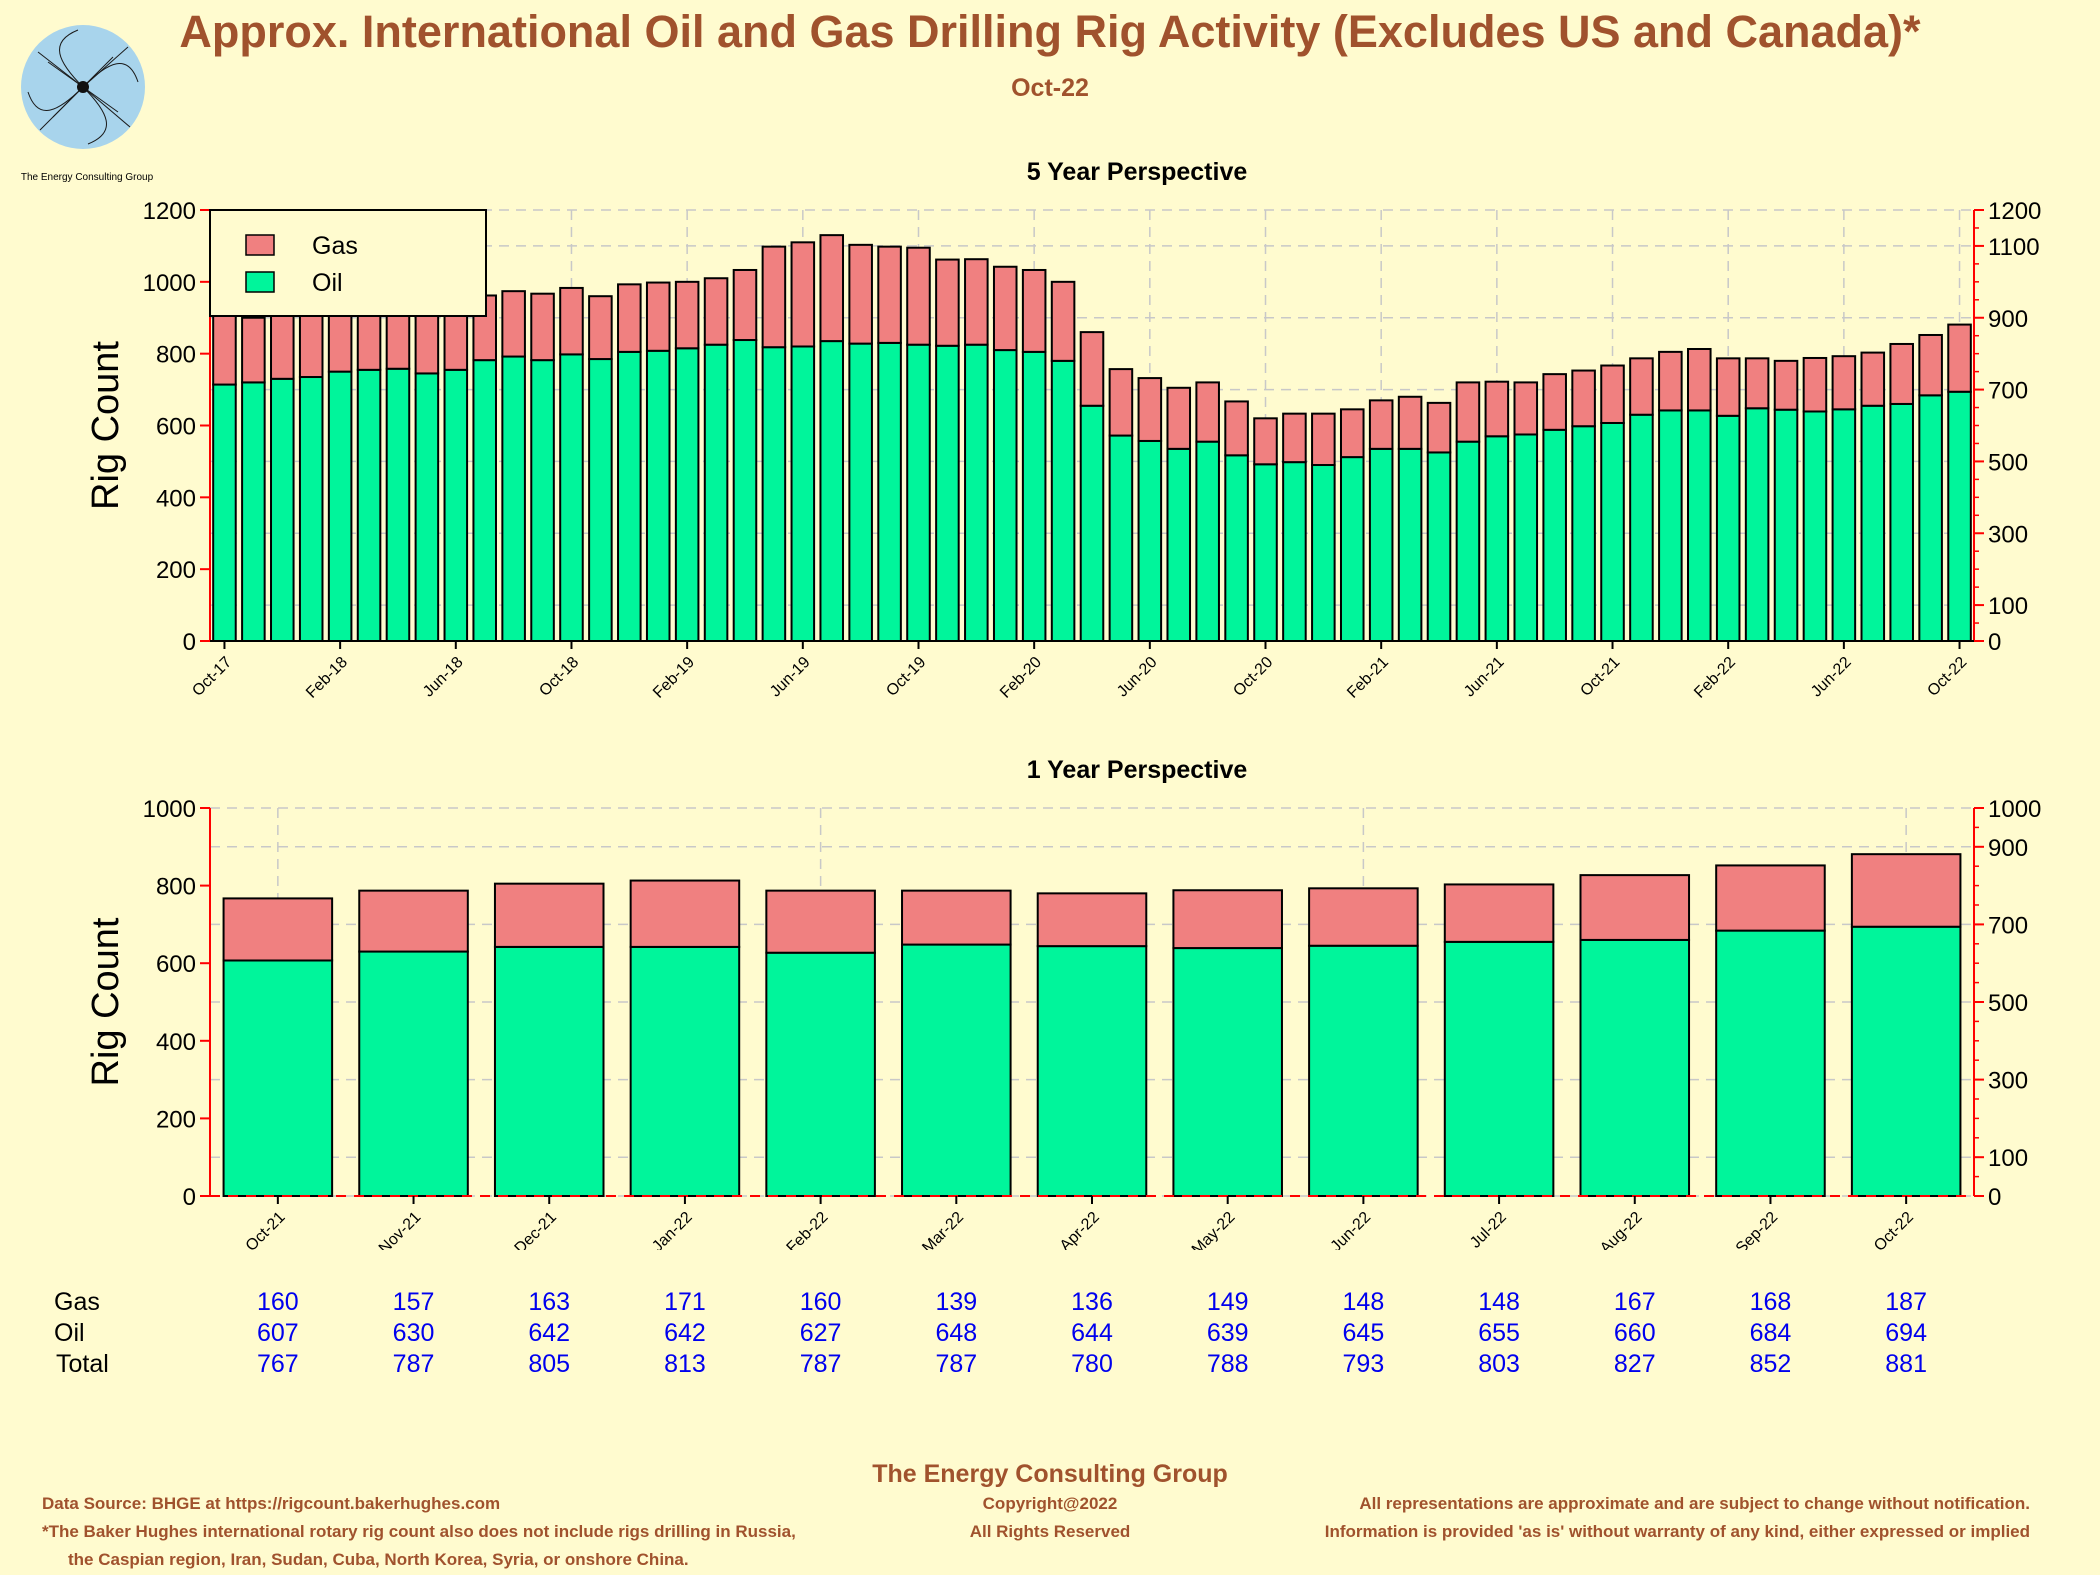 The image size is (2100, 1575). I want to click on x-tick-label: Feb-18, so click(327, 678).